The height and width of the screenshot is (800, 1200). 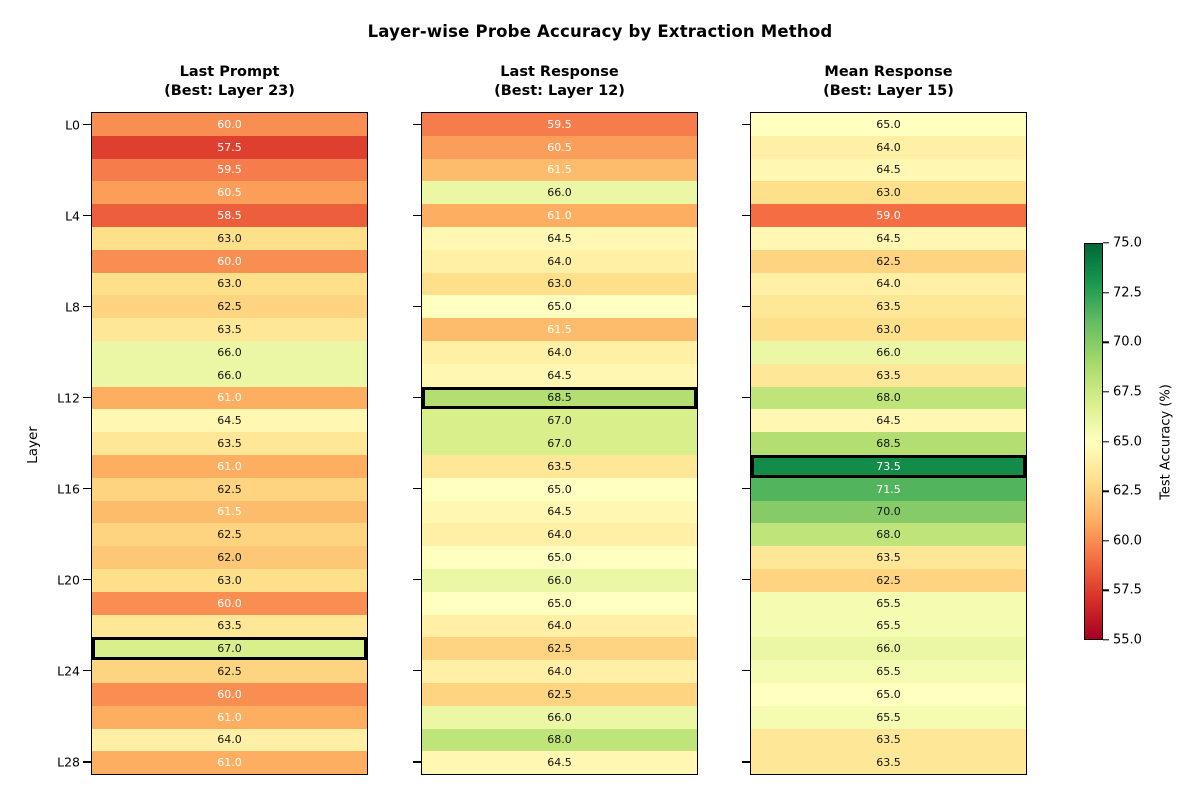 What do you see at coordinates (888, 91) in the screenshot?
I see `panel-title-line2: (Best: Layer 15)` at bounding box center [888, 91].